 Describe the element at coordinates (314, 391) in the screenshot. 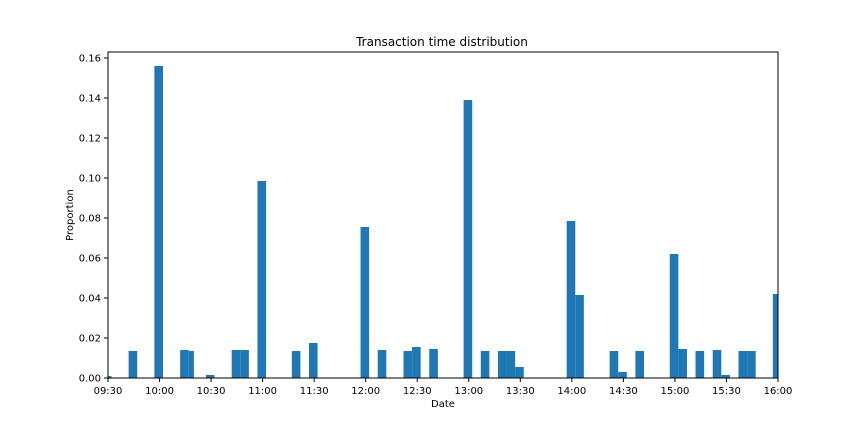

I see `x-tick-label: 11:30` at that location.